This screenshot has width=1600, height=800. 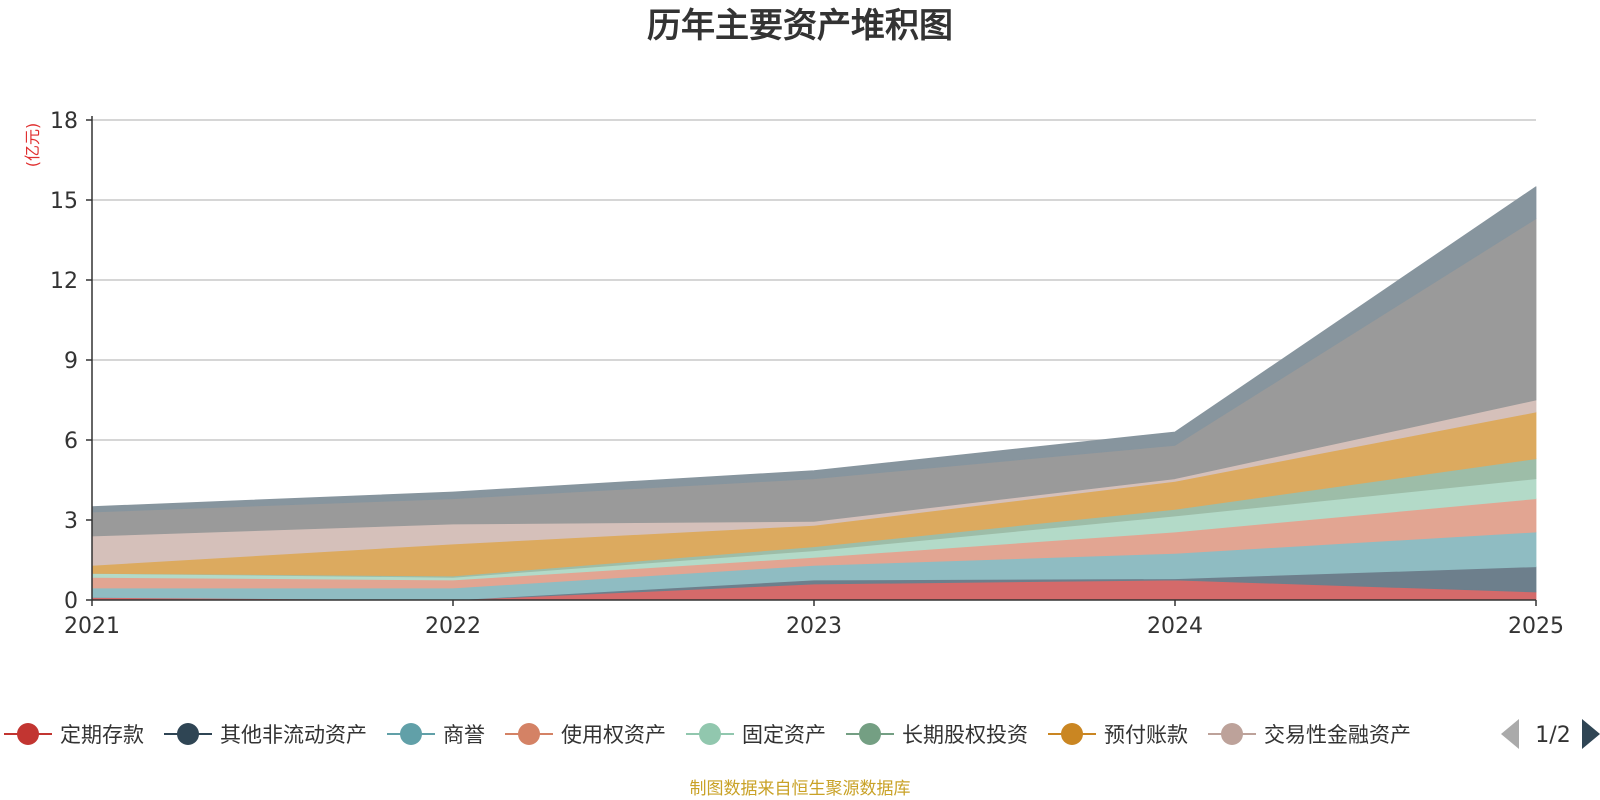 What do you see at coordinates (814, 626) in the screenshot?
I see `x-tick-label: 2023` at bounding box center [814, 626].